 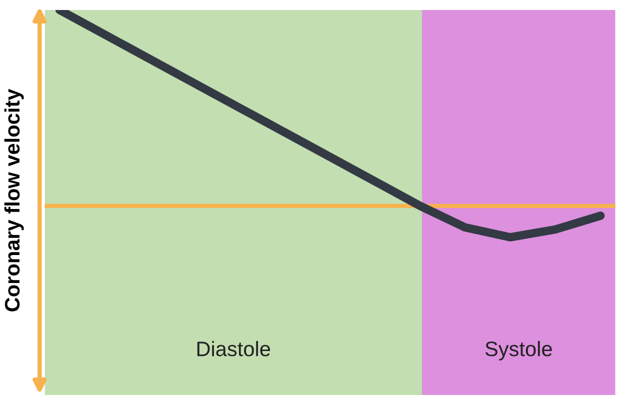 I want to click on text: Diastole, so click(x=233, y=348).